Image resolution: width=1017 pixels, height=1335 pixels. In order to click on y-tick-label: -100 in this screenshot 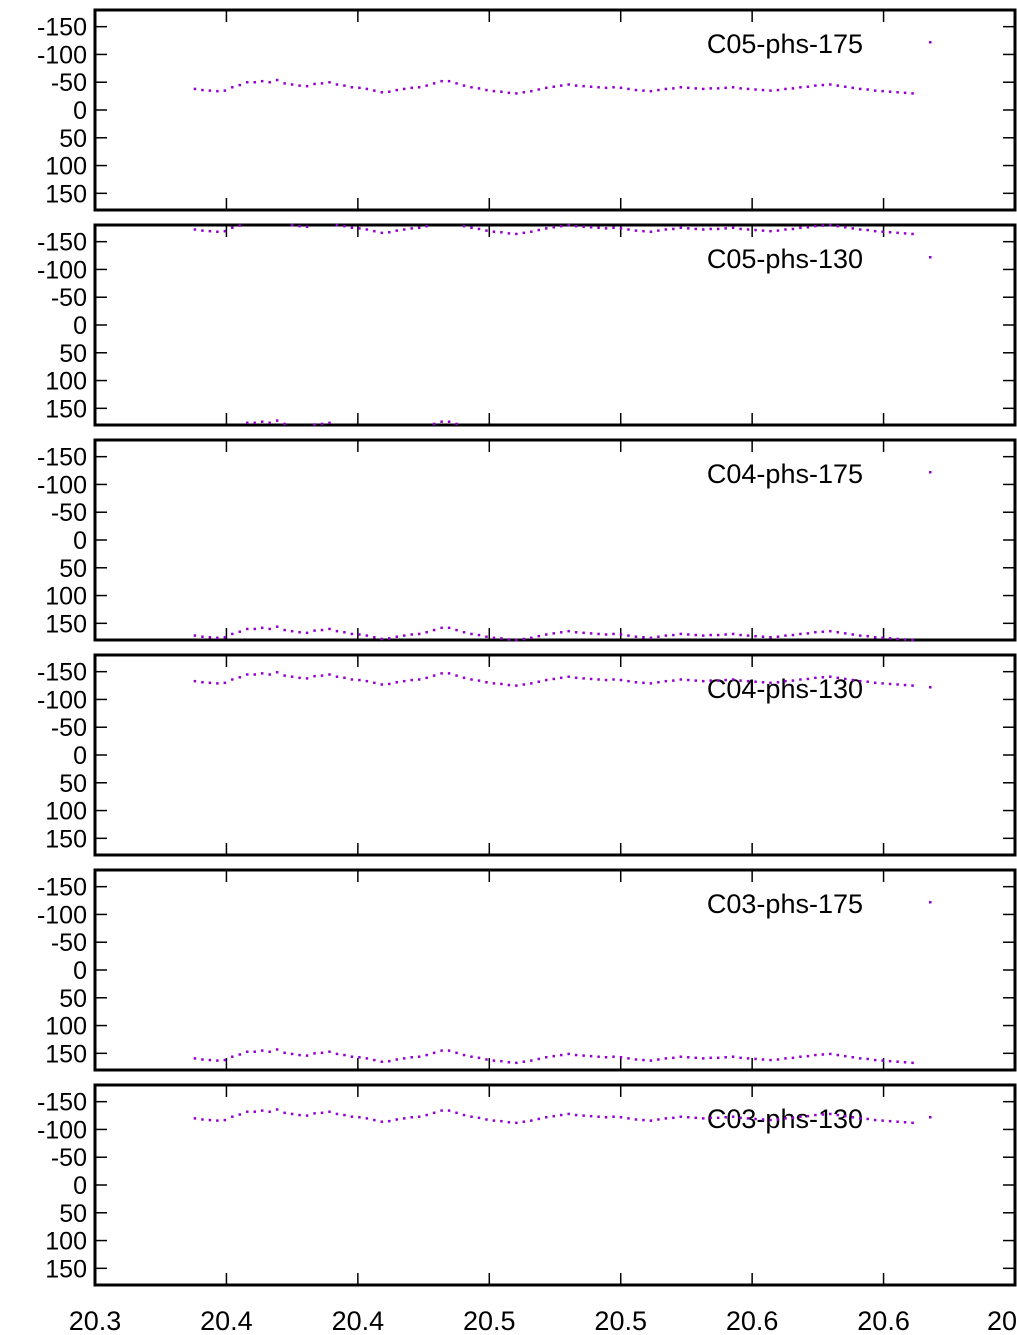, I will do `click(62, 485)`.